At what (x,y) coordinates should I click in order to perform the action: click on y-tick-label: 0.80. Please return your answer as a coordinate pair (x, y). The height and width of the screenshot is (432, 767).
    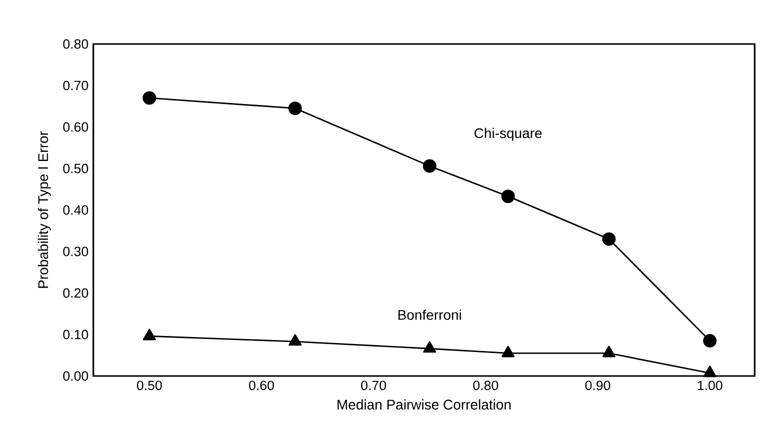
    Looking at the image, I should click on (75, 44).